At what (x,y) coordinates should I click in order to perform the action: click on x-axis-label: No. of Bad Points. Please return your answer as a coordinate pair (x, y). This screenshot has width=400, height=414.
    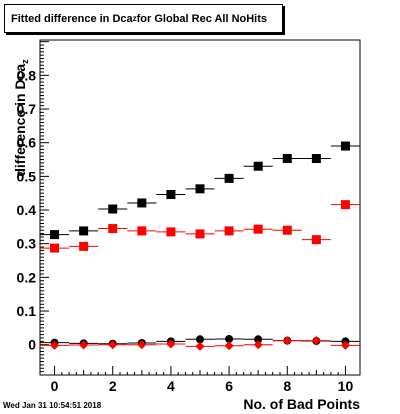
    Looking at the image, I should click on (301, 404).